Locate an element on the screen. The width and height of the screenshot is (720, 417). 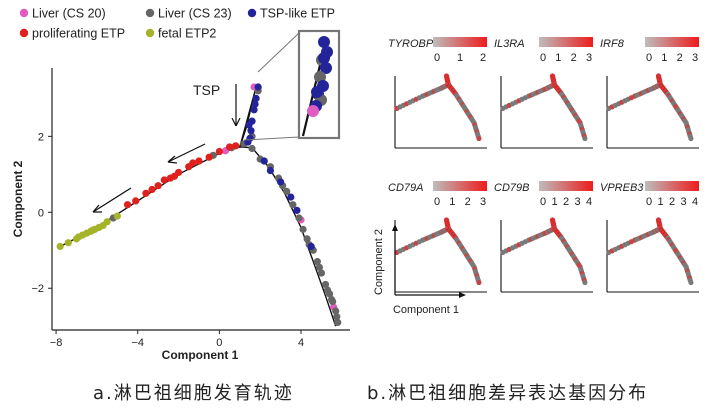
zoom-inset is located at coordinates (292, 85).